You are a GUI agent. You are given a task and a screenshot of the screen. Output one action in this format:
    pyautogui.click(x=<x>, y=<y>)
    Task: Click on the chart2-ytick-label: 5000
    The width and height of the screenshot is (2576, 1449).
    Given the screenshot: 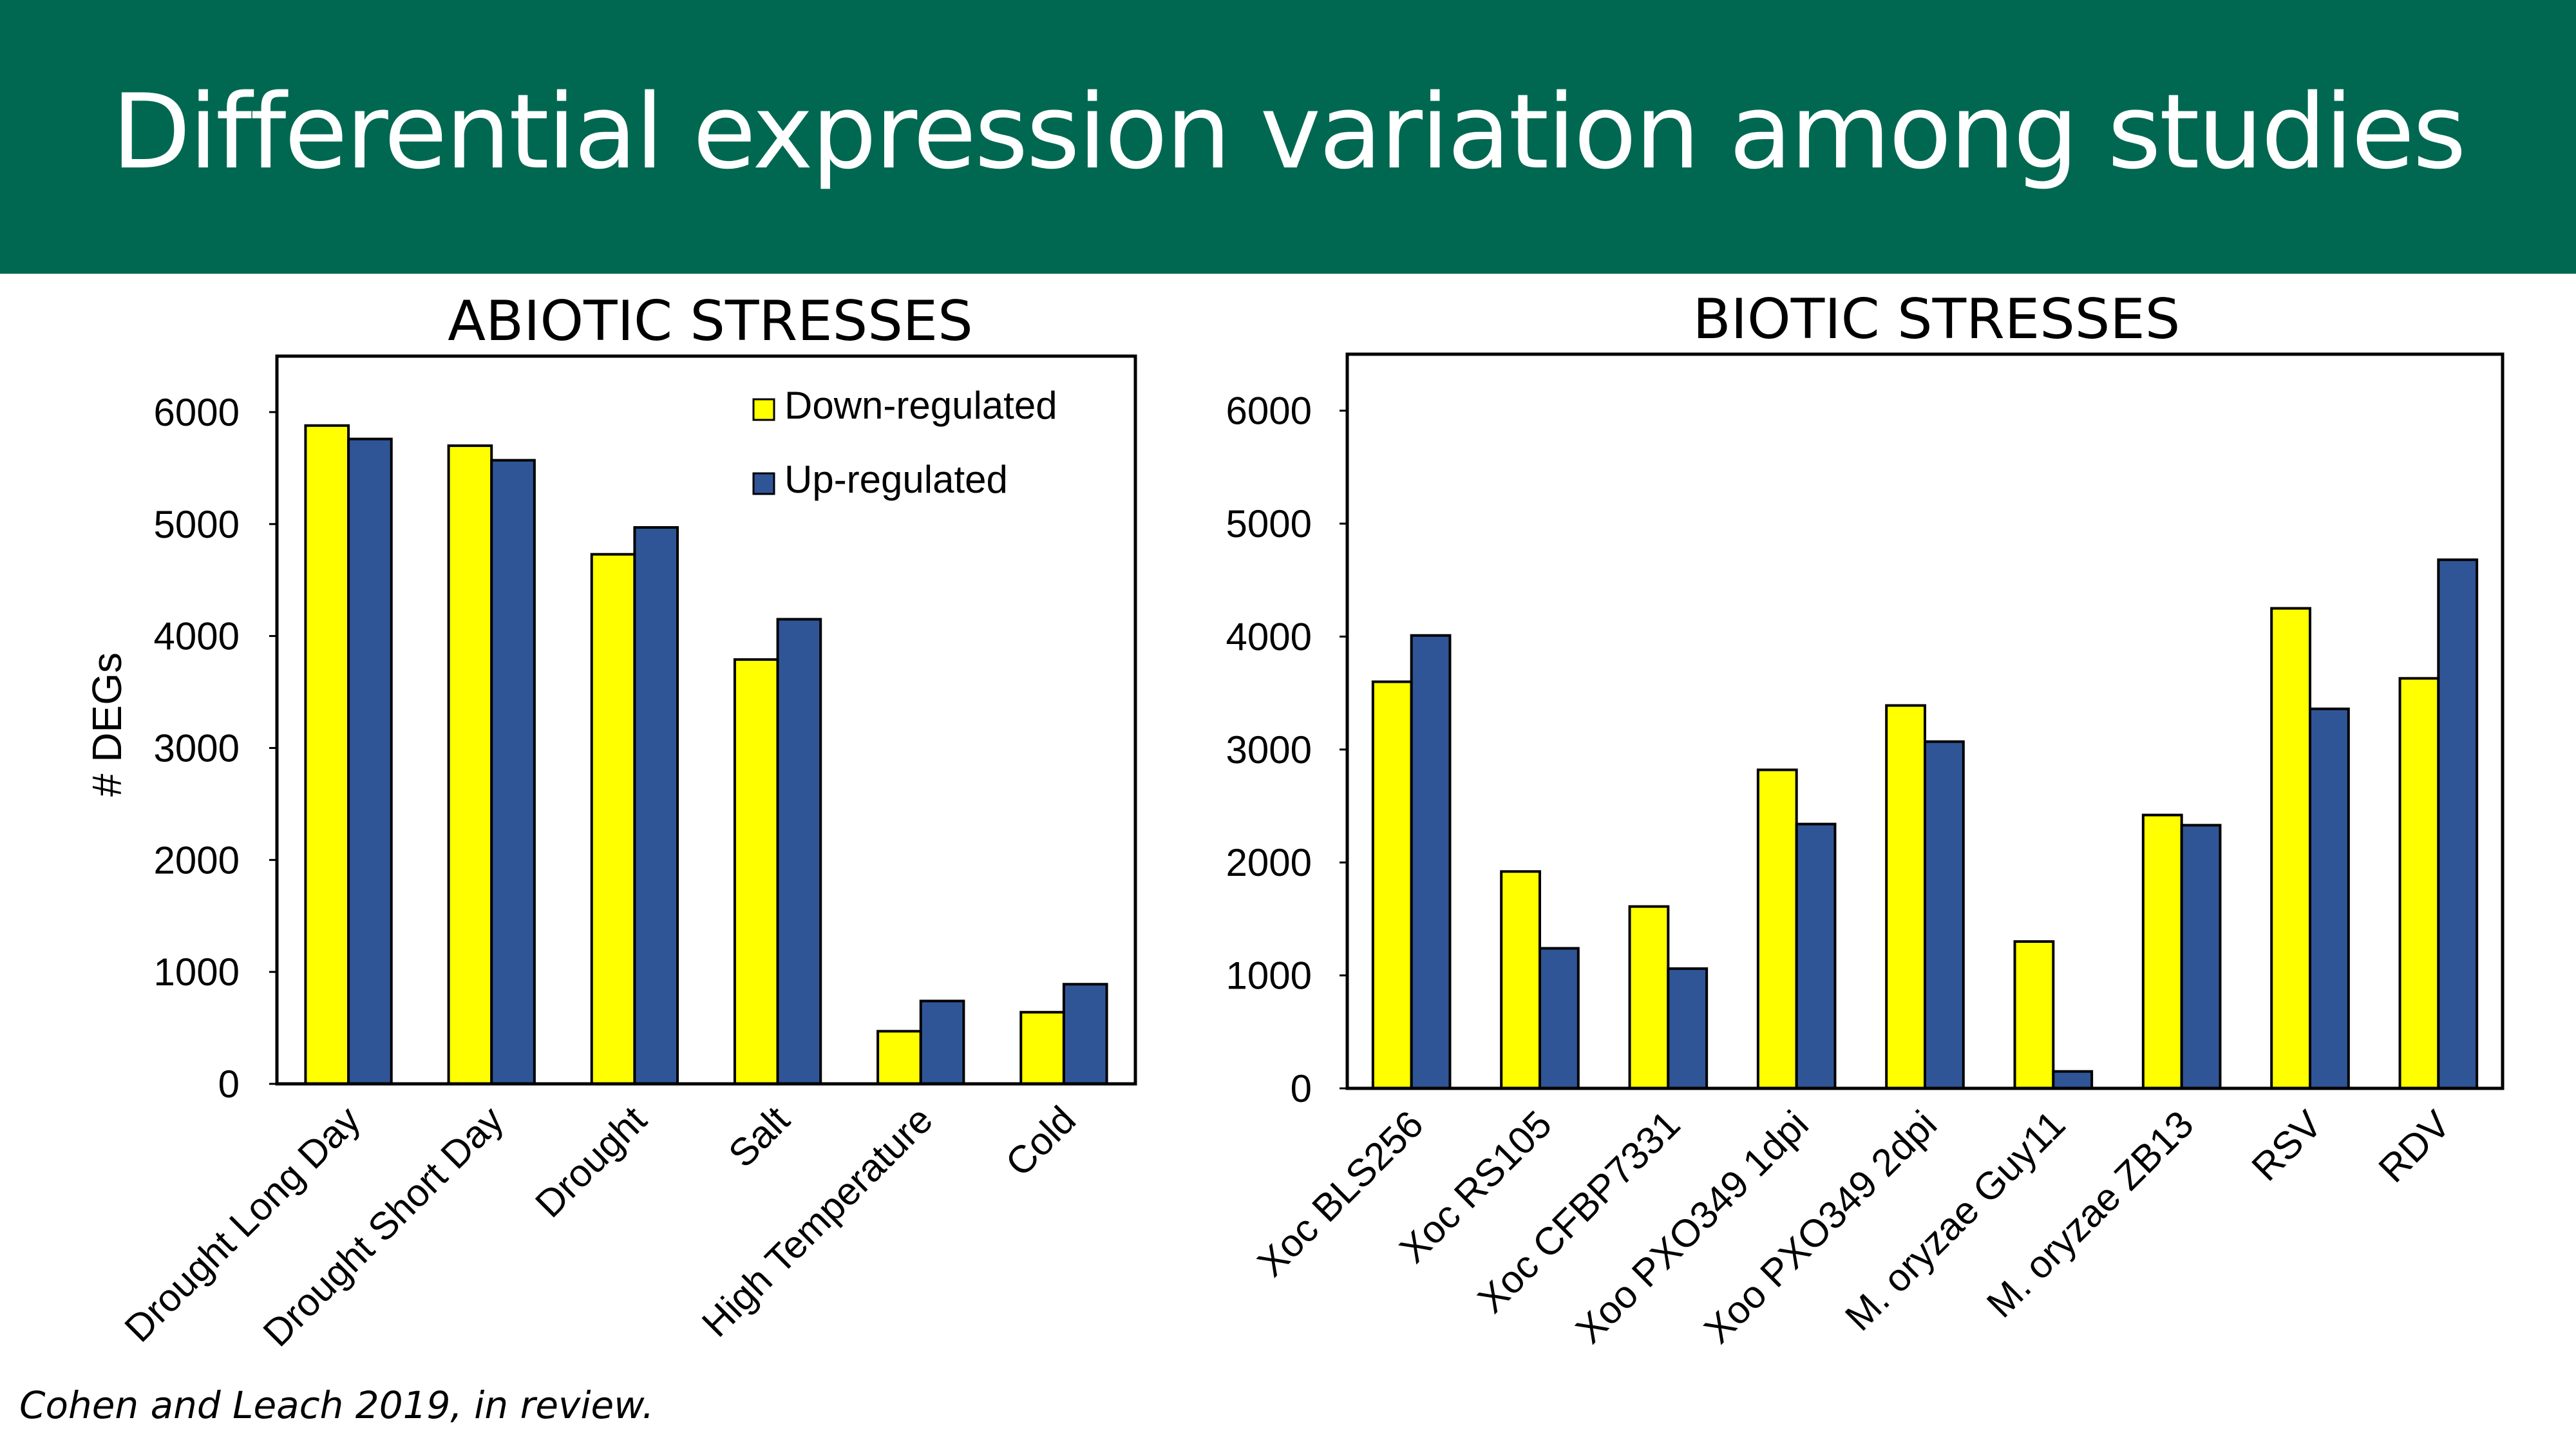 What is the action you would take?
    pyautogui.click(x=1269, y=523)
    